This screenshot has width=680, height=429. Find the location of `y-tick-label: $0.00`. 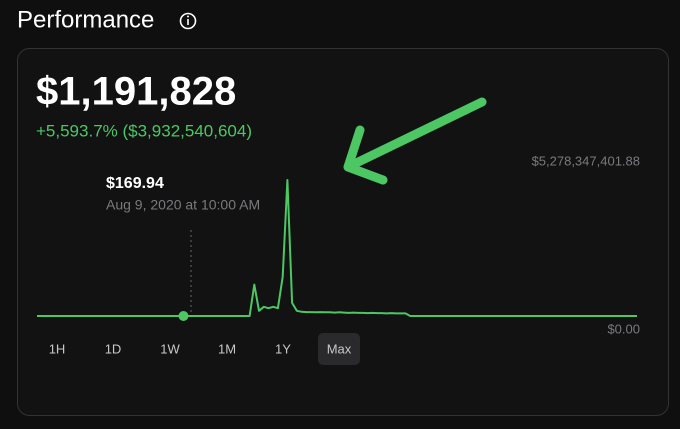

y-tick-label: $0.00 is located at coordinates (623, 328).